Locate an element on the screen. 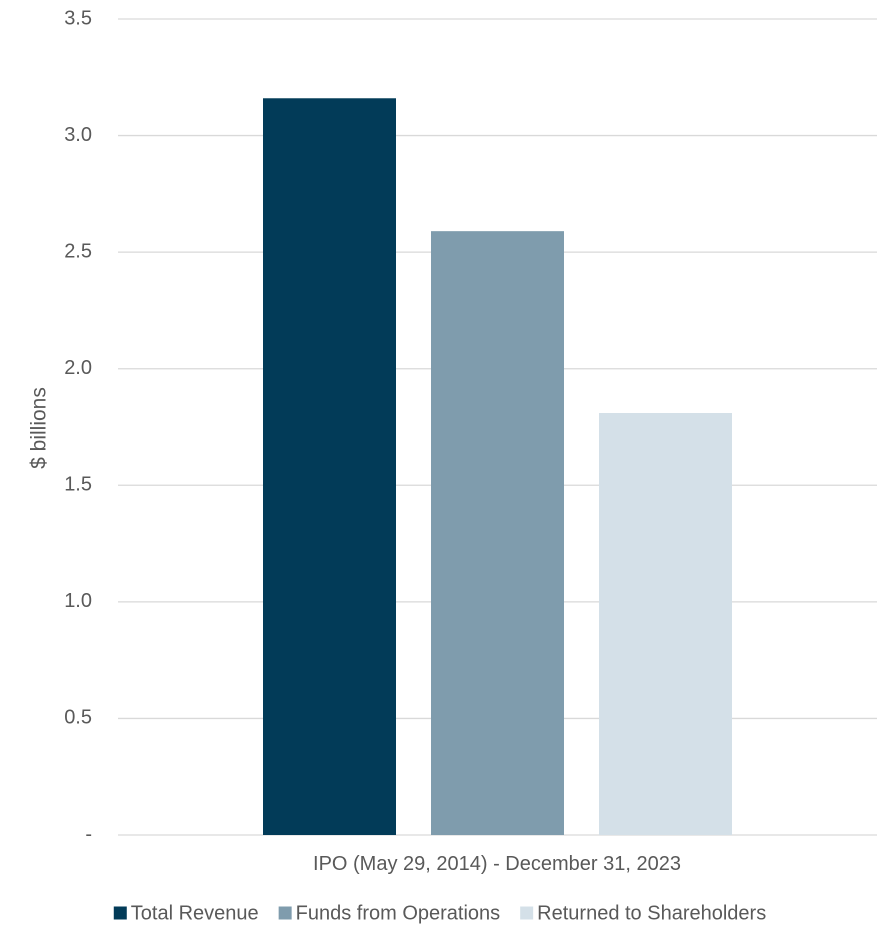 This screenshot has height=927, width=880. y-tick-label: 0.5 is located at coordinates (78, 718).